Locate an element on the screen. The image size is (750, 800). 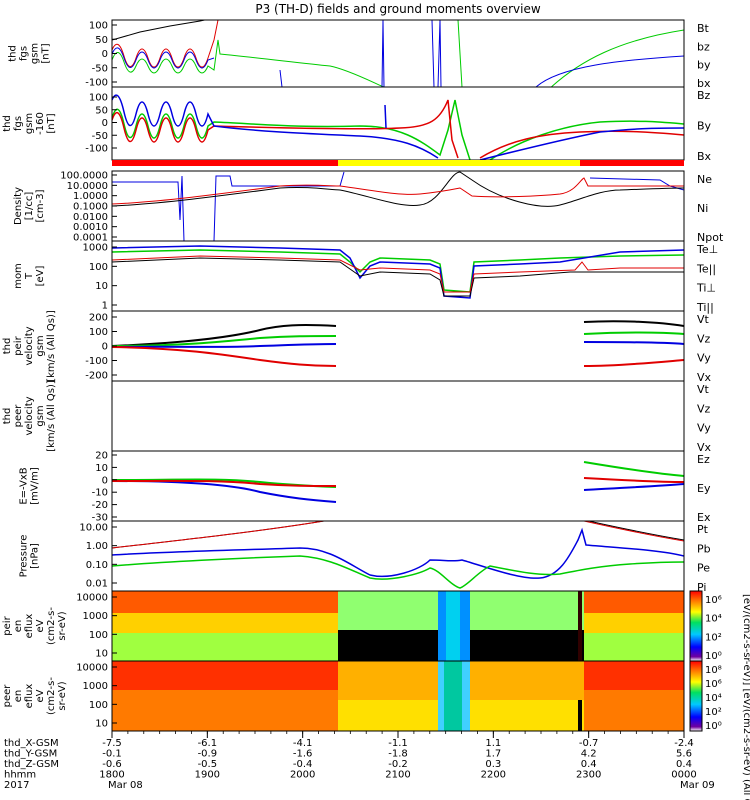
series-pe is located at coordinates (398, 572).